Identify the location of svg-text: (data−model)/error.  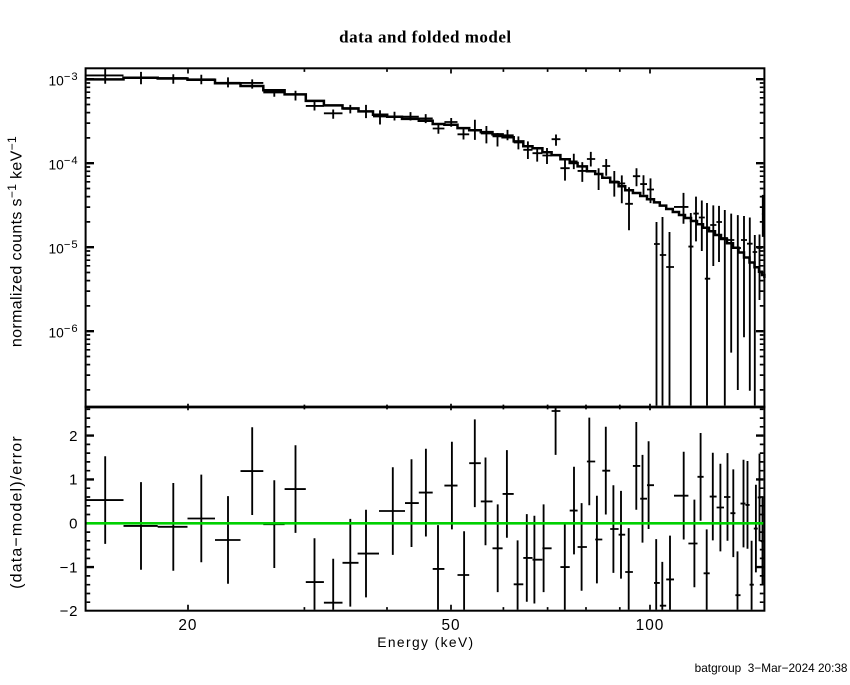
(17, 512).